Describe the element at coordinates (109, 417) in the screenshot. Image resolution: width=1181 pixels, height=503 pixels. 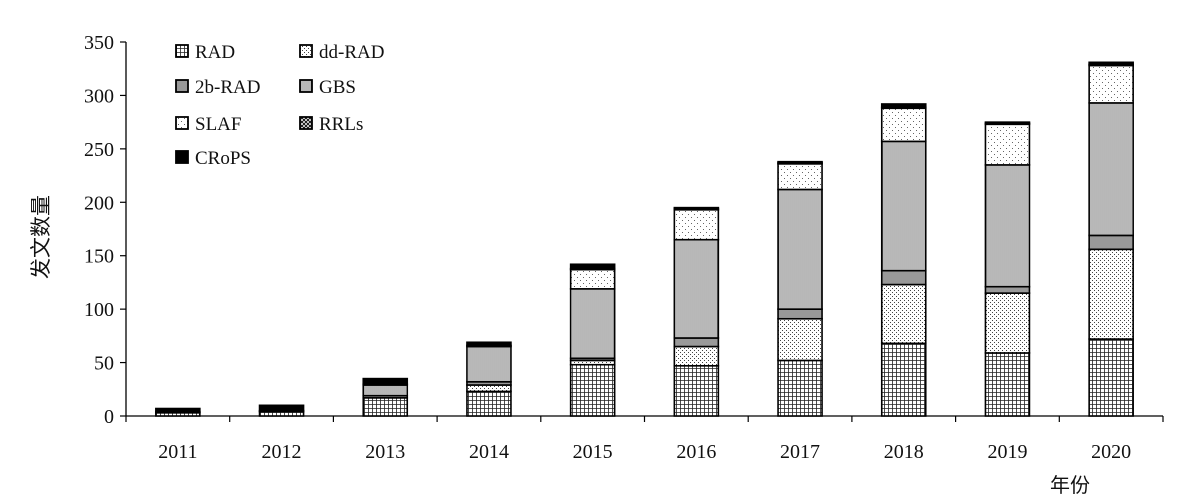
I see `y-tick-label: 0` at that location.